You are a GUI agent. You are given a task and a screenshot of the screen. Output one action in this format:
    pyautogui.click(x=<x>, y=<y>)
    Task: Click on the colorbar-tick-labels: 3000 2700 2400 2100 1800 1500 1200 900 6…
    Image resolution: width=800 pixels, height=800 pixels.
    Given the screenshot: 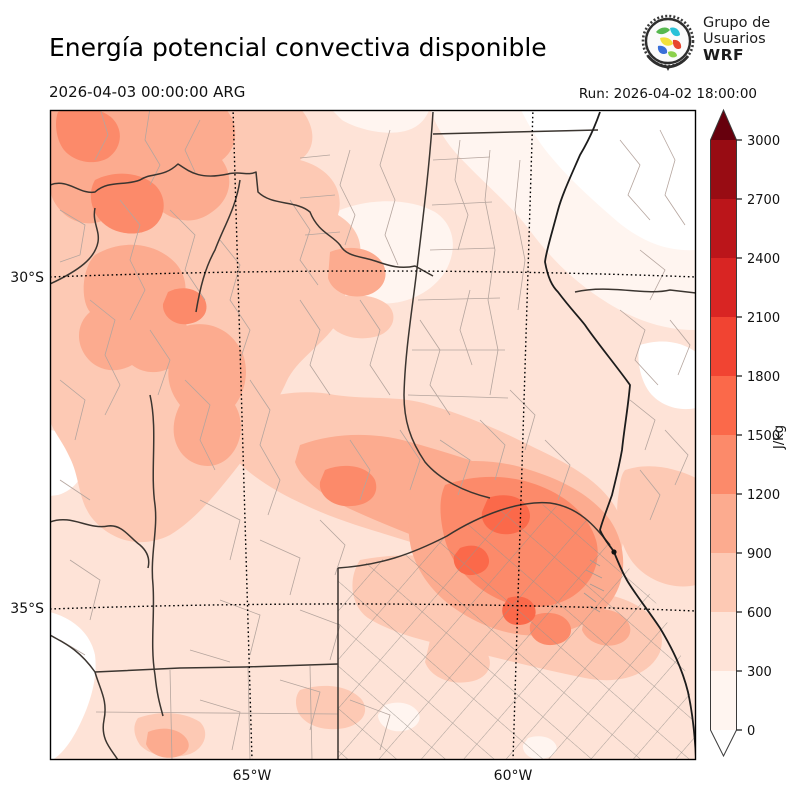 What is the action you would take?
    pyautogui.click(x=763, y=436)
    